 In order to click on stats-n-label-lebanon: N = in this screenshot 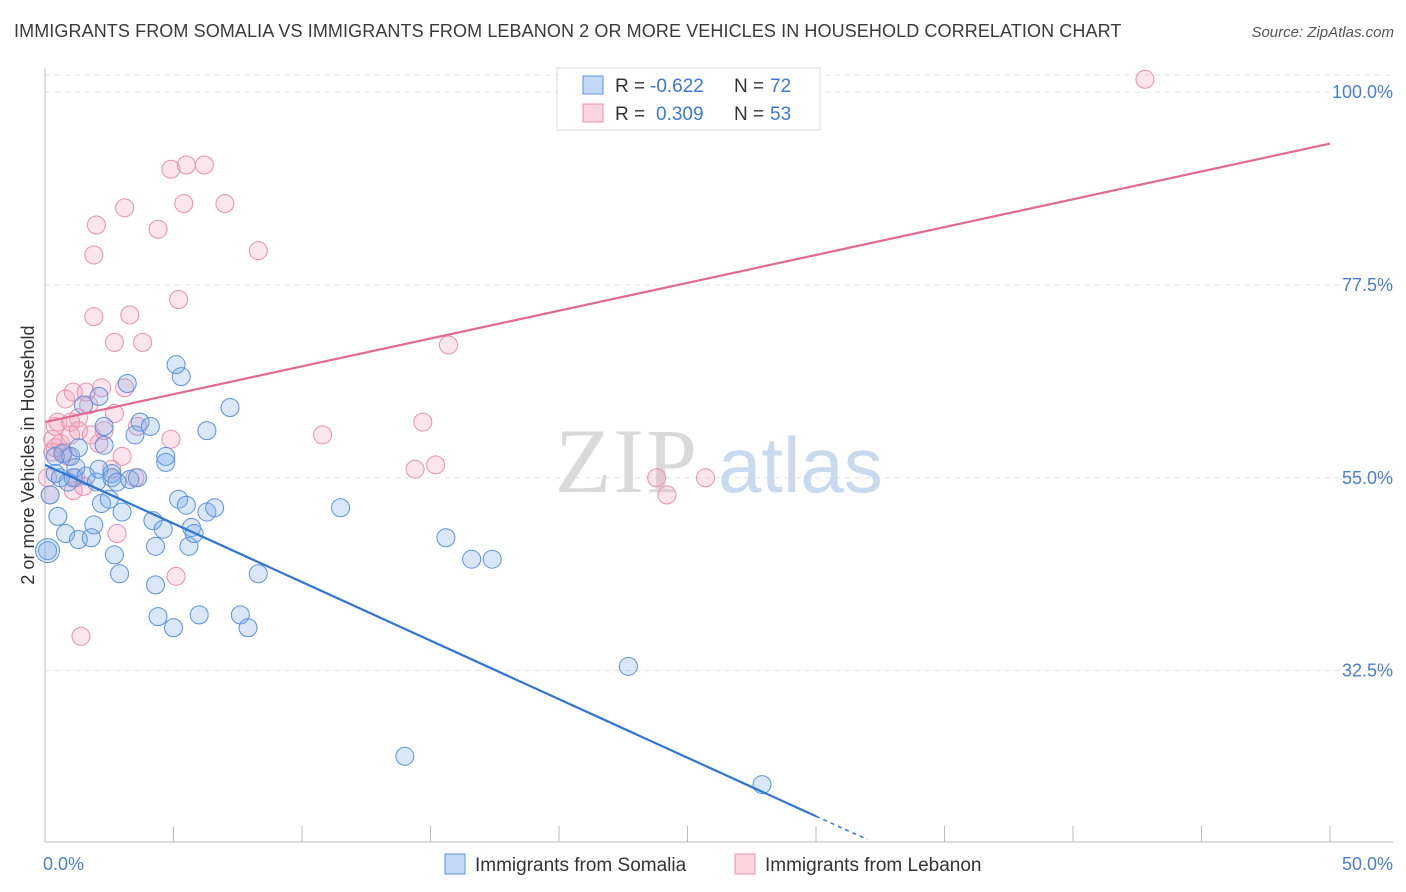, I will do `click(749, 114)`.